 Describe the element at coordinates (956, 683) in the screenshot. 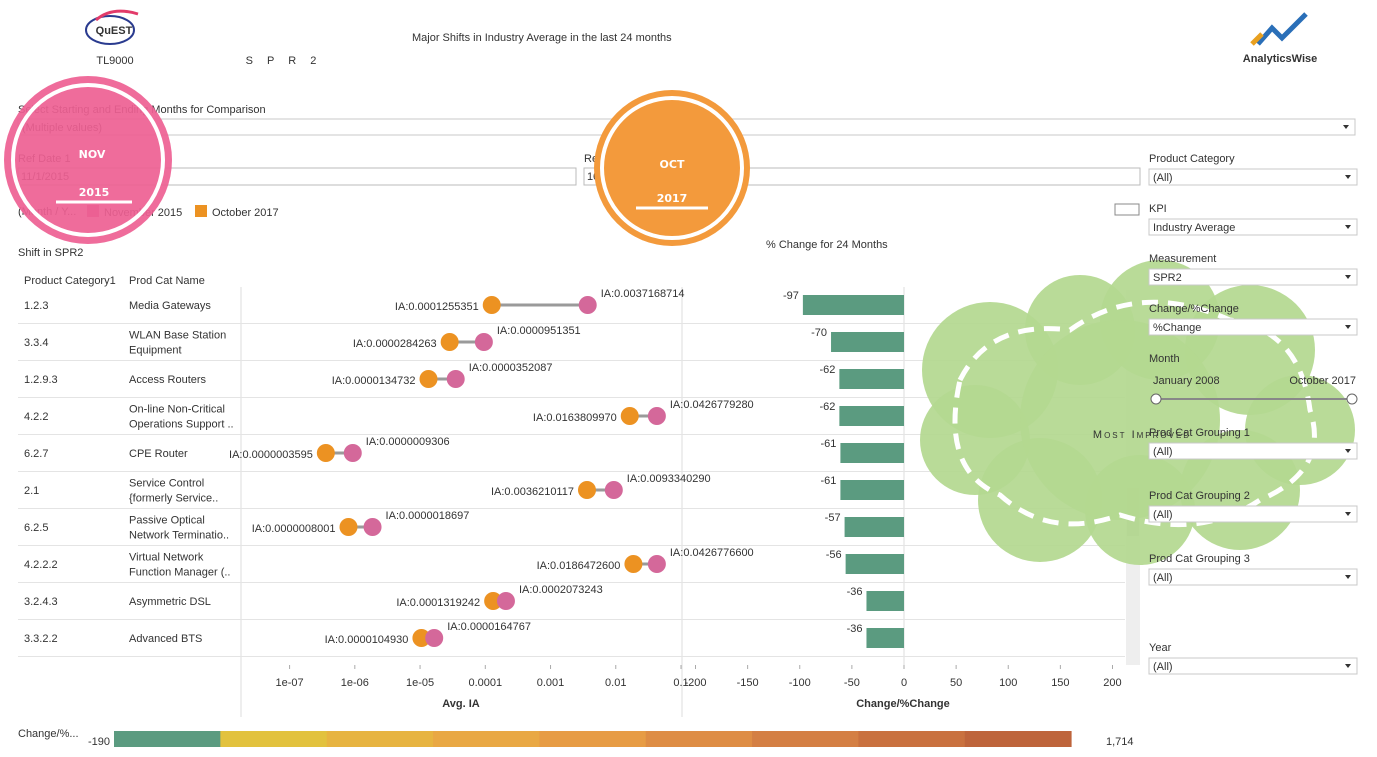

I see `x-tick-label: 50` at that location.